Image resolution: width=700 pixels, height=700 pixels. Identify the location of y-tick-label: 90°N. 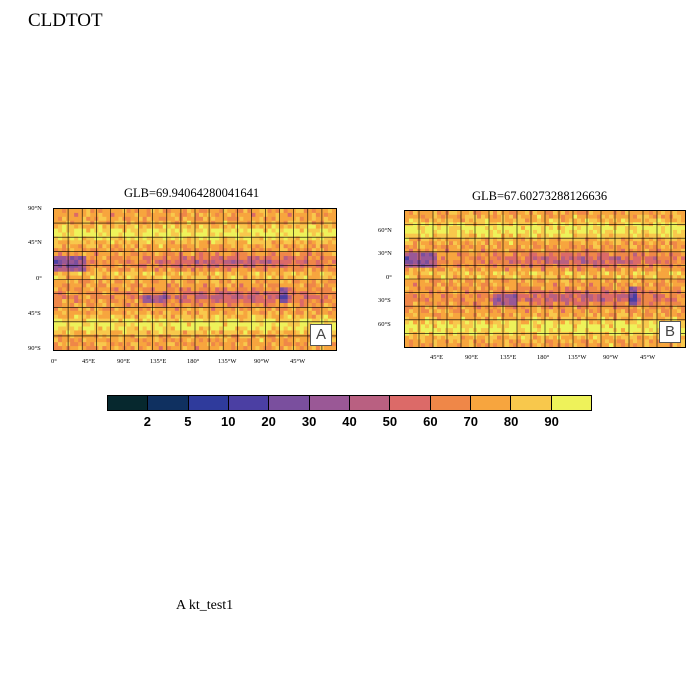
(35, 208).